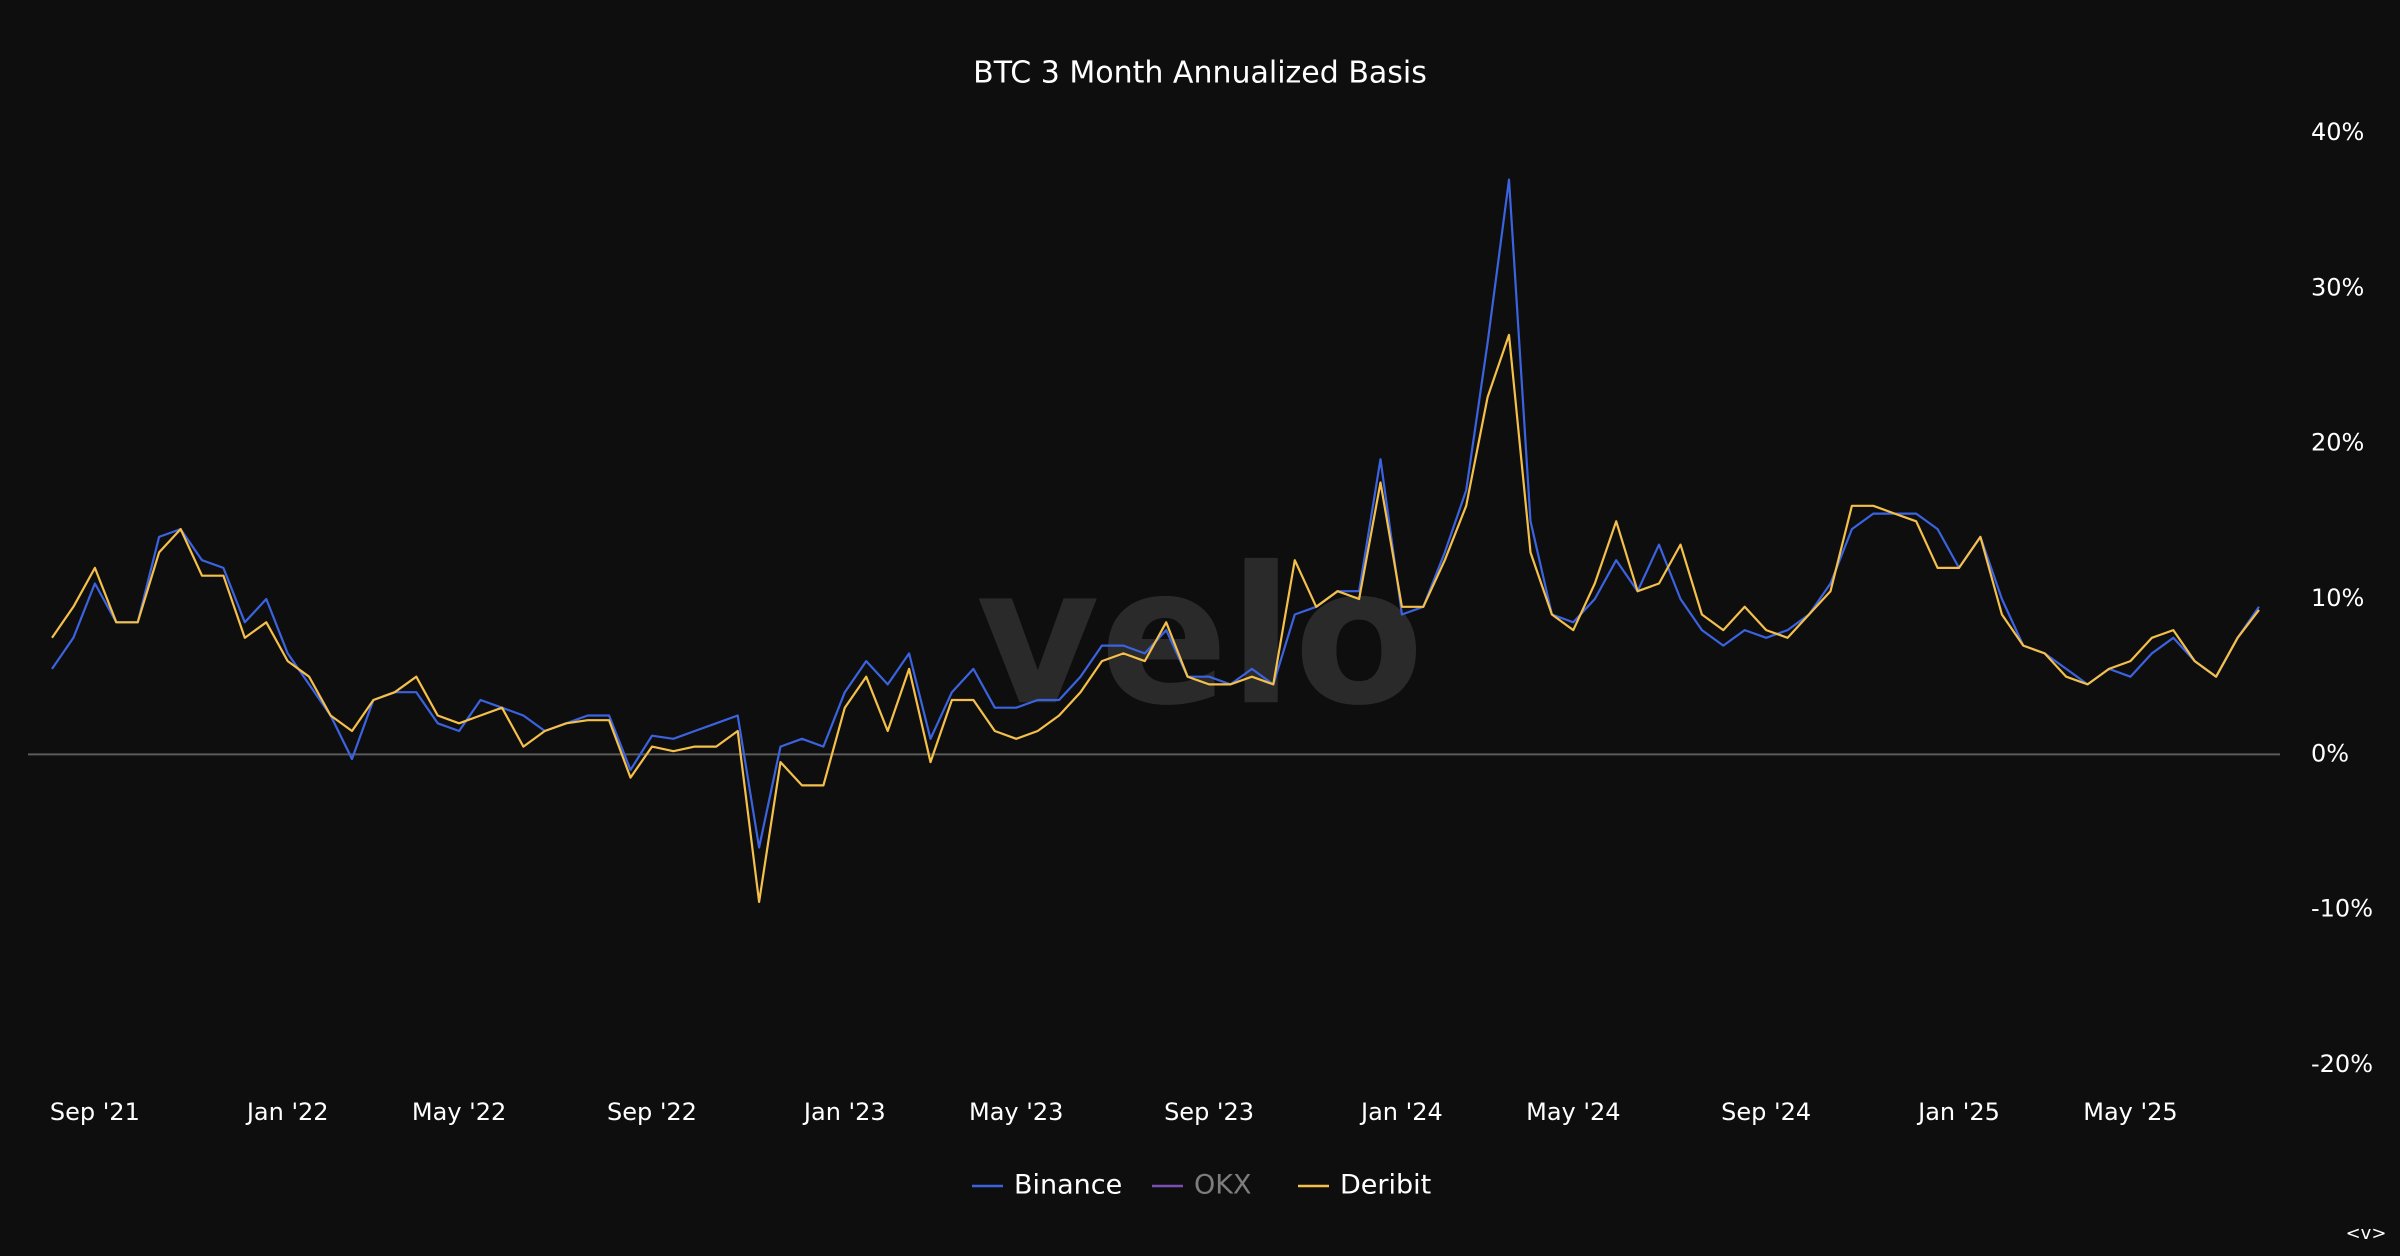  What do you see at coordinates (1766, 1112) in the screenshot?
I see `x-tick-label: Sep '24` at bounding box center [1766, 1112].